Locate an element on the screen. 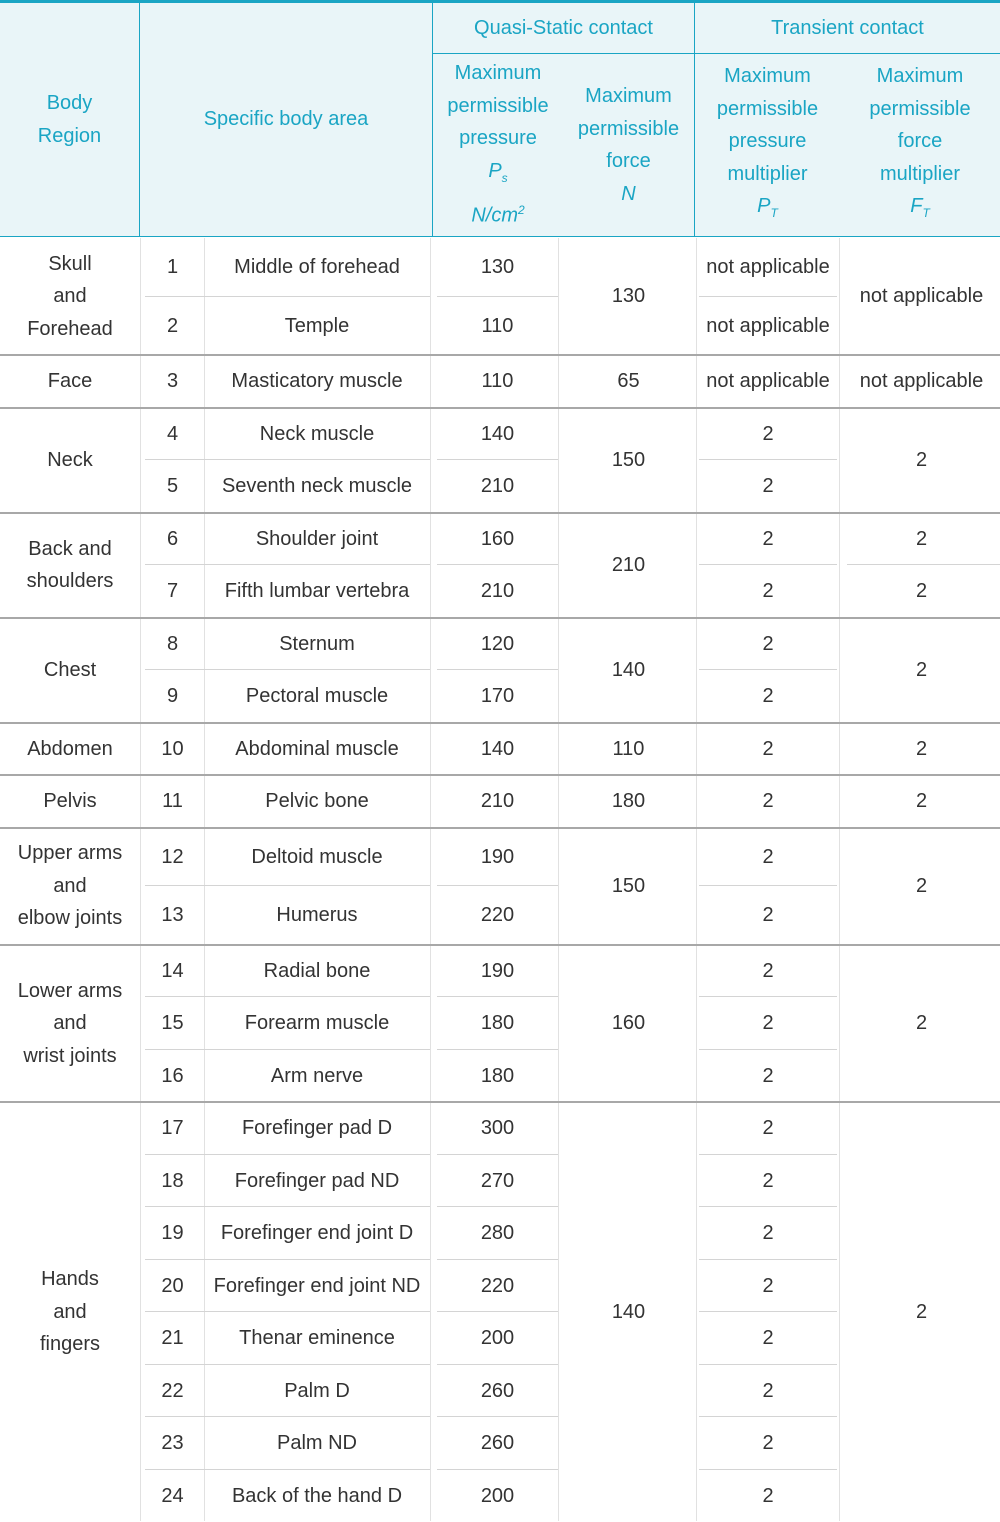  header-symbol: FT is located at coordinates (919, 210).